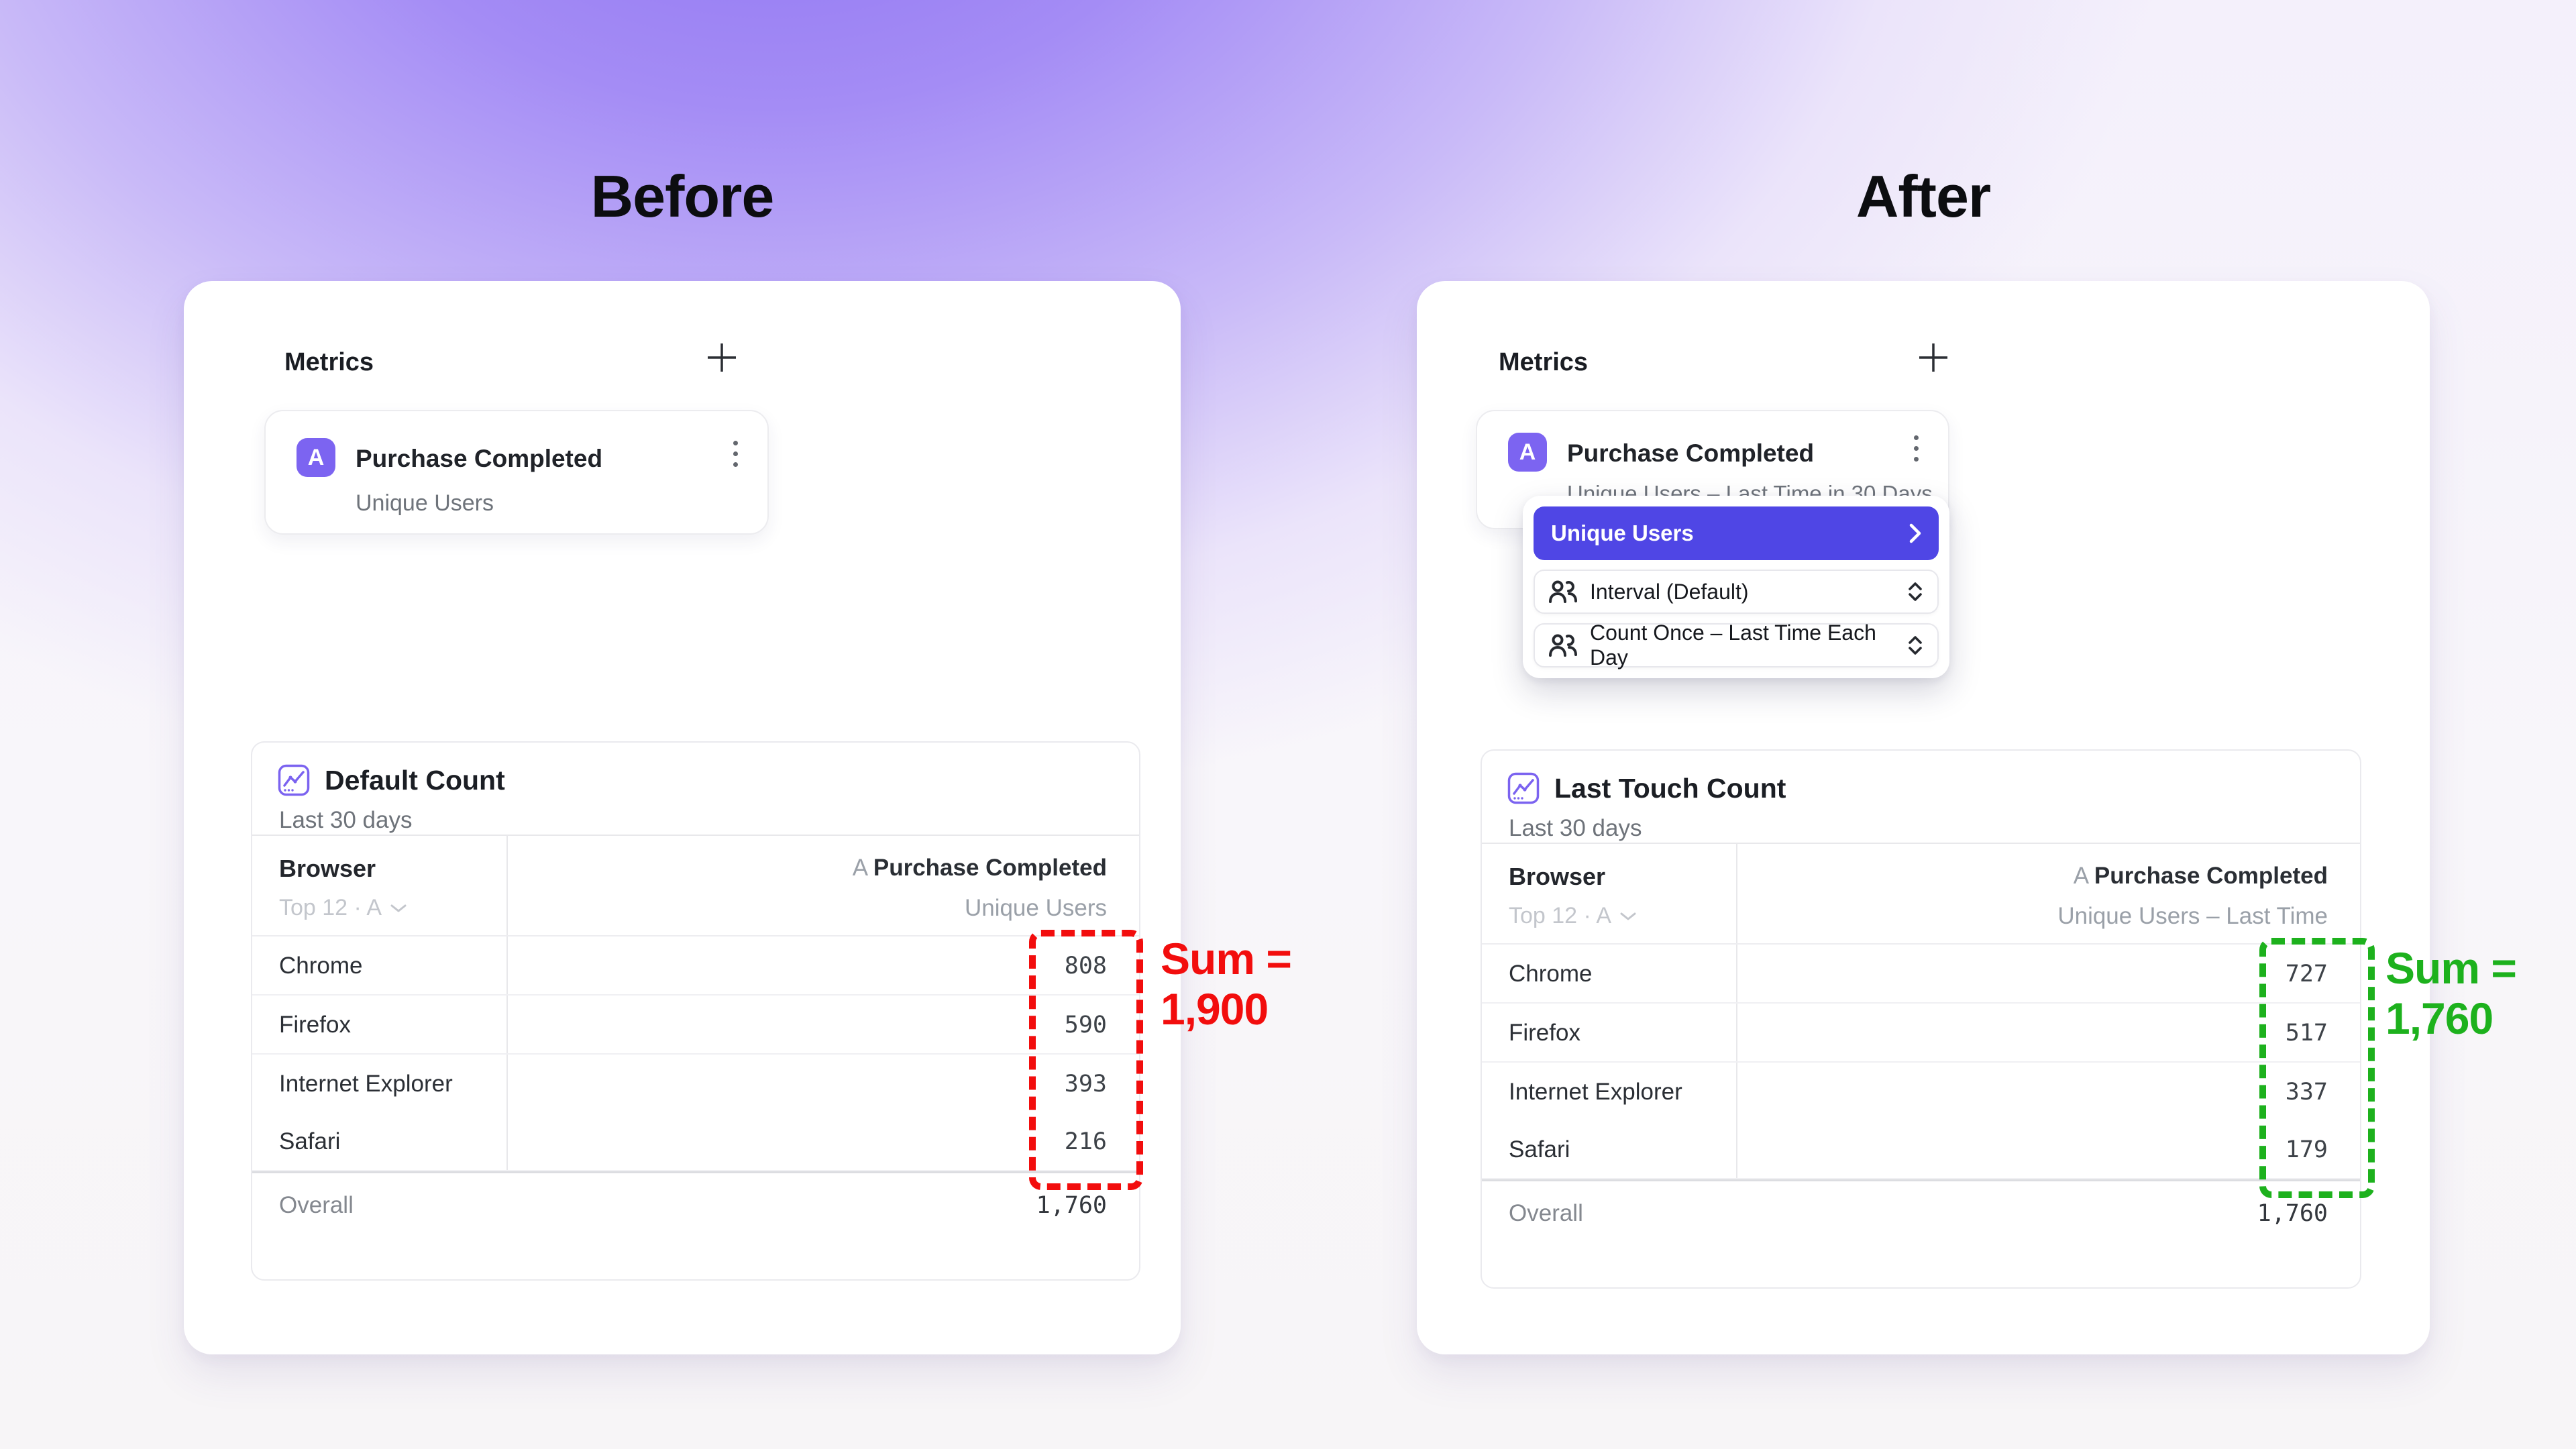 This screenshot has width=2576, height=1449. What do you see at coordinates (2451, 993) in the screenshot?
I see `sum-annotation-green: Sum = 1,760` at bounding box center [2451, 993].